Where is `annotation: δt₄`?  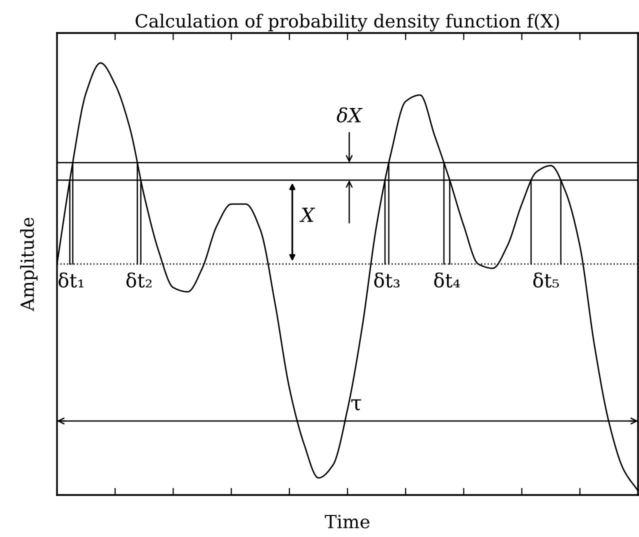 annotation: δt₄ is located at coordinates (447, 280).